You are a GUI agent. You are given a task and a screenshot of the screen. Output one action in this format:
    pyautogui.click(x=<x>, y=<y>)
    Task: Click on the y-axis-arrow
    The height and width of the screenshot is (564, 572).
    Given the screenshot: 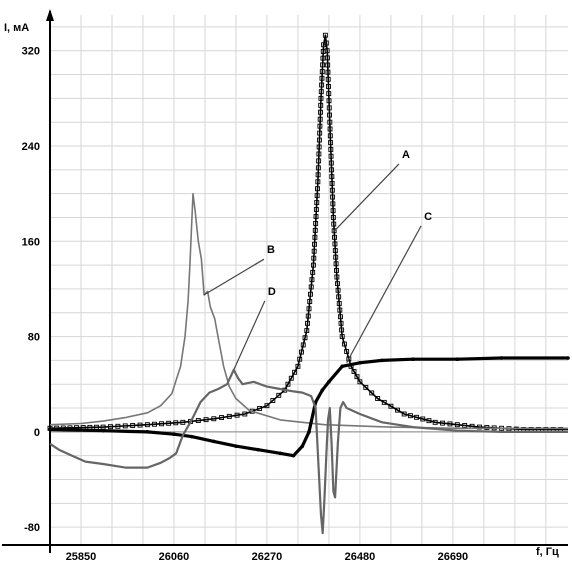 What is the action you would take?
    pyautogui.click(x=50, y=15)
    